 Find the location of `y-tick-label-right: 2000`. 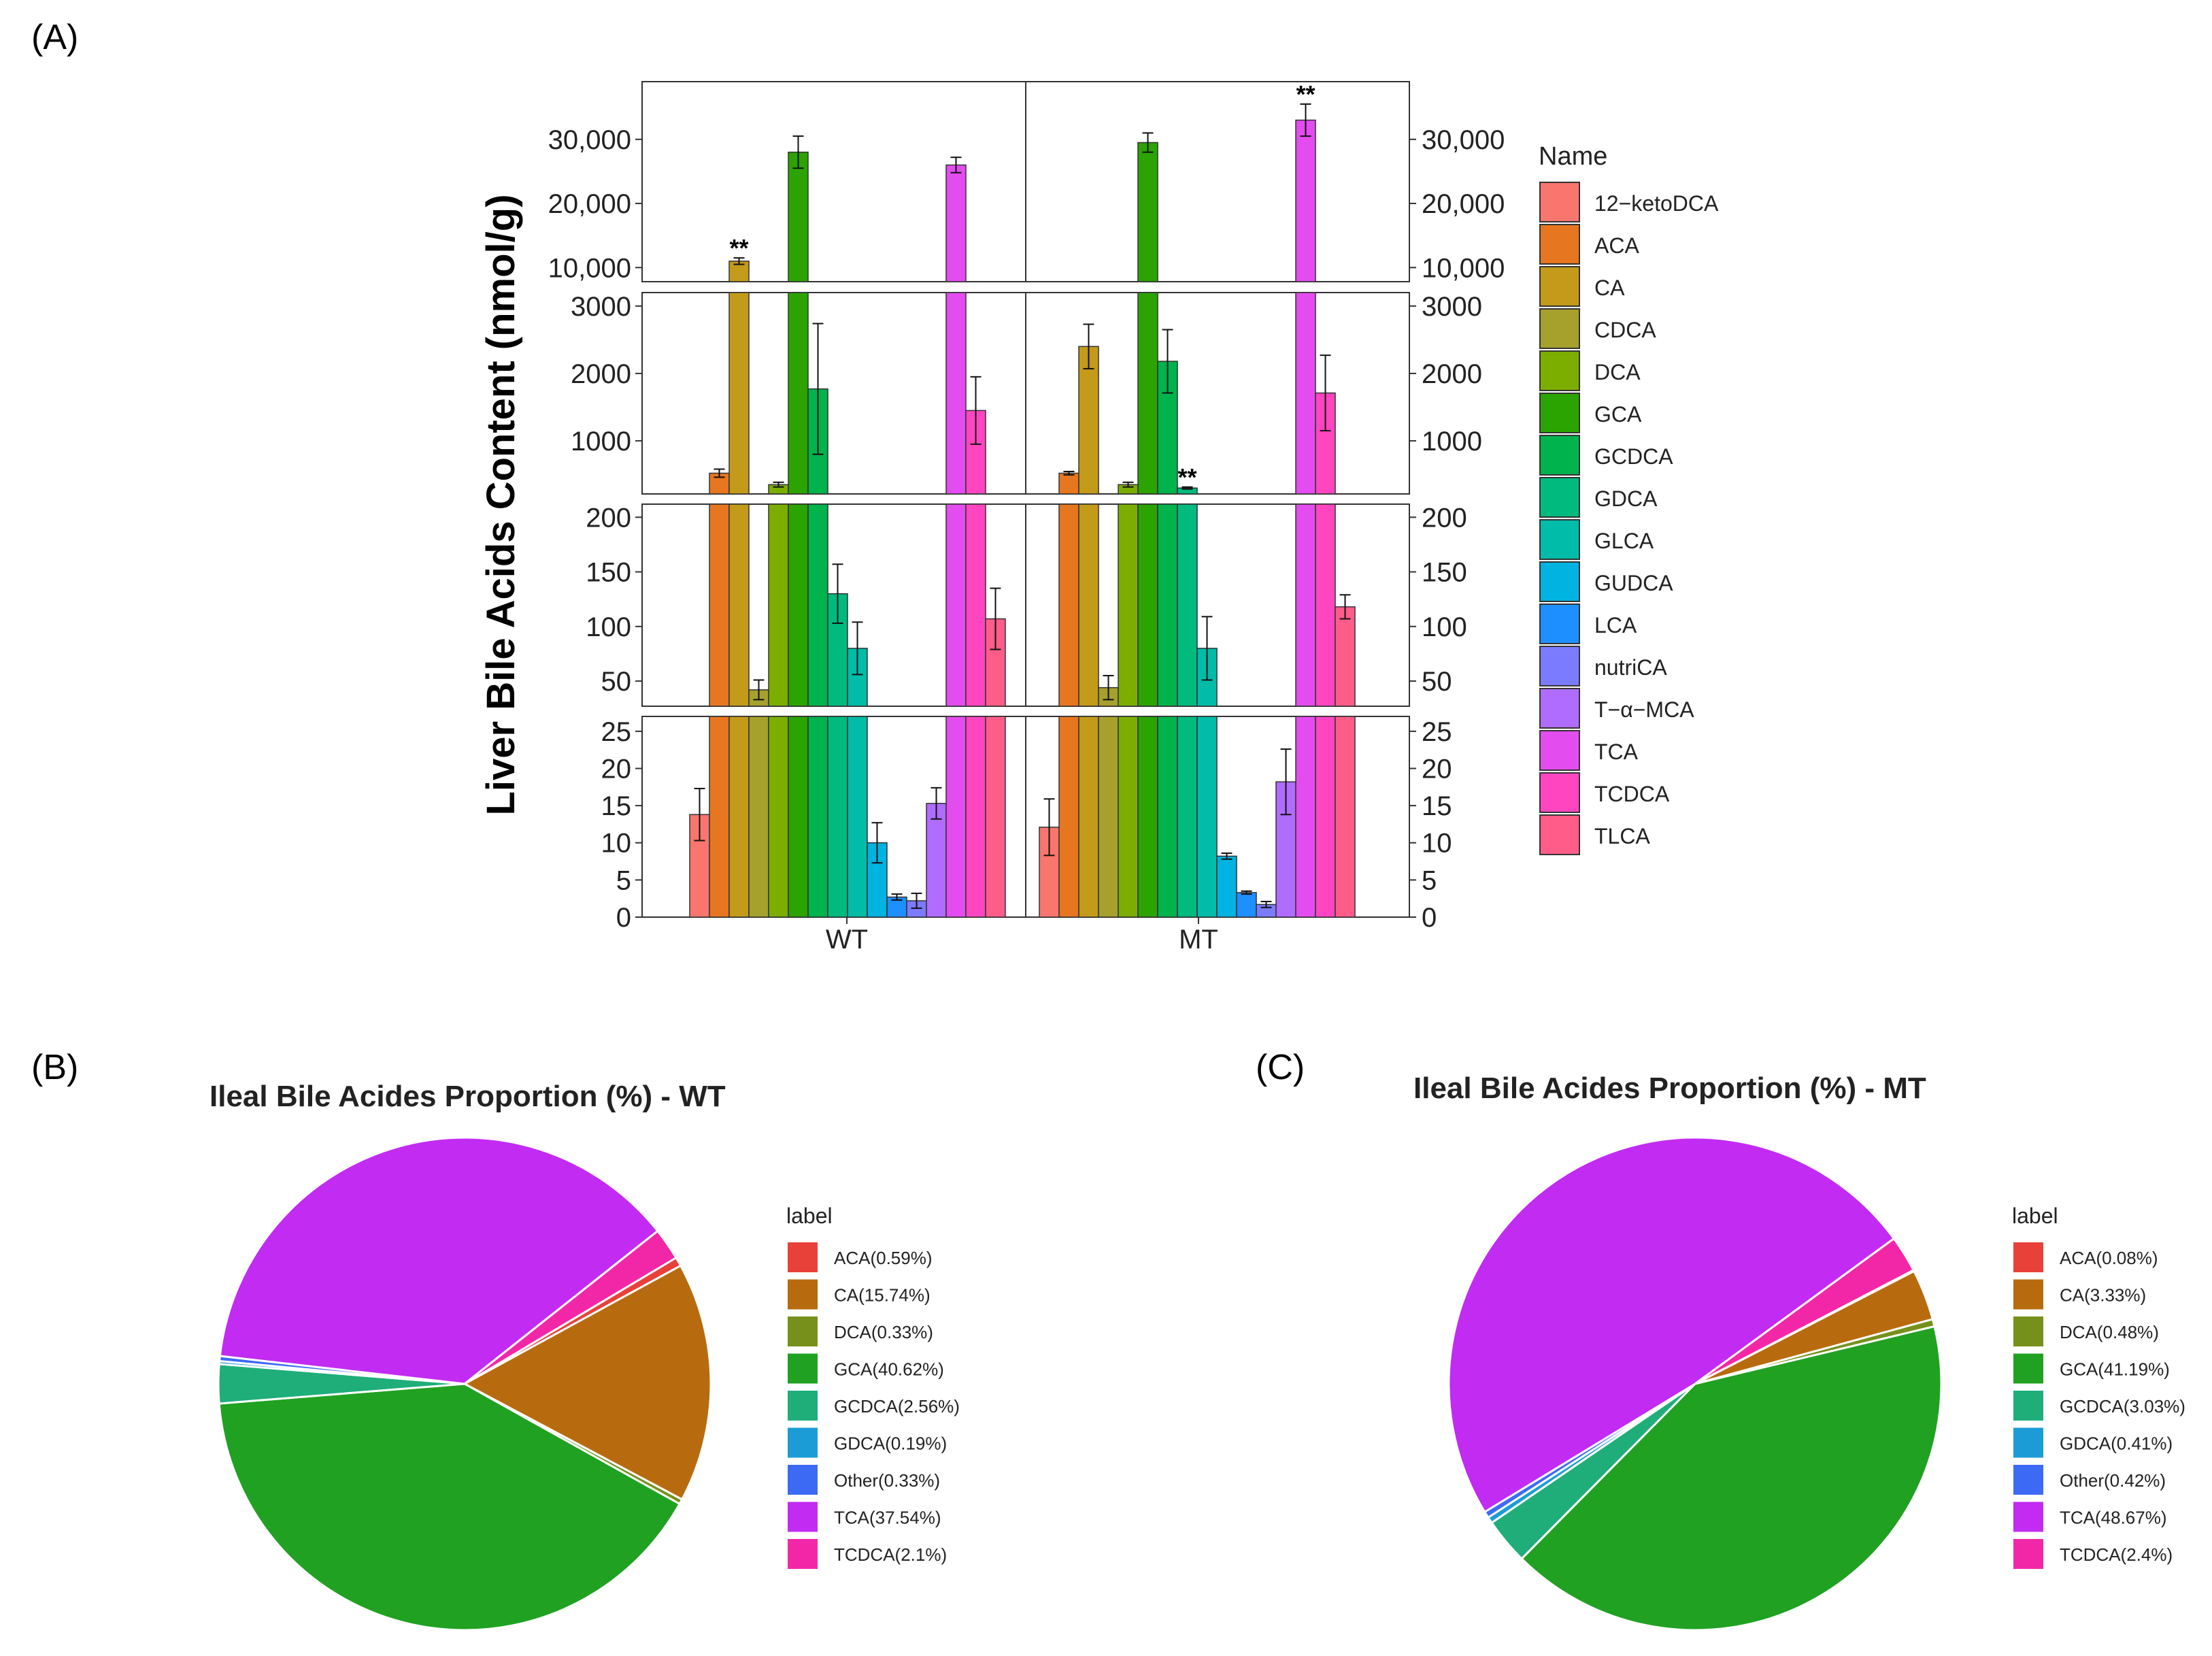

y-tick-label-right: 2000 is located at coordinates (1452, 374).